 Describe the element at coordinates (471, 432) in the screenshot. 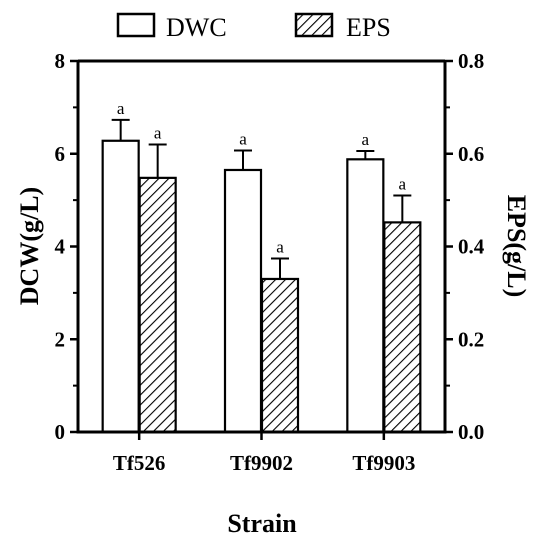

I see `y-tick-label-right: 0.0` at that location.